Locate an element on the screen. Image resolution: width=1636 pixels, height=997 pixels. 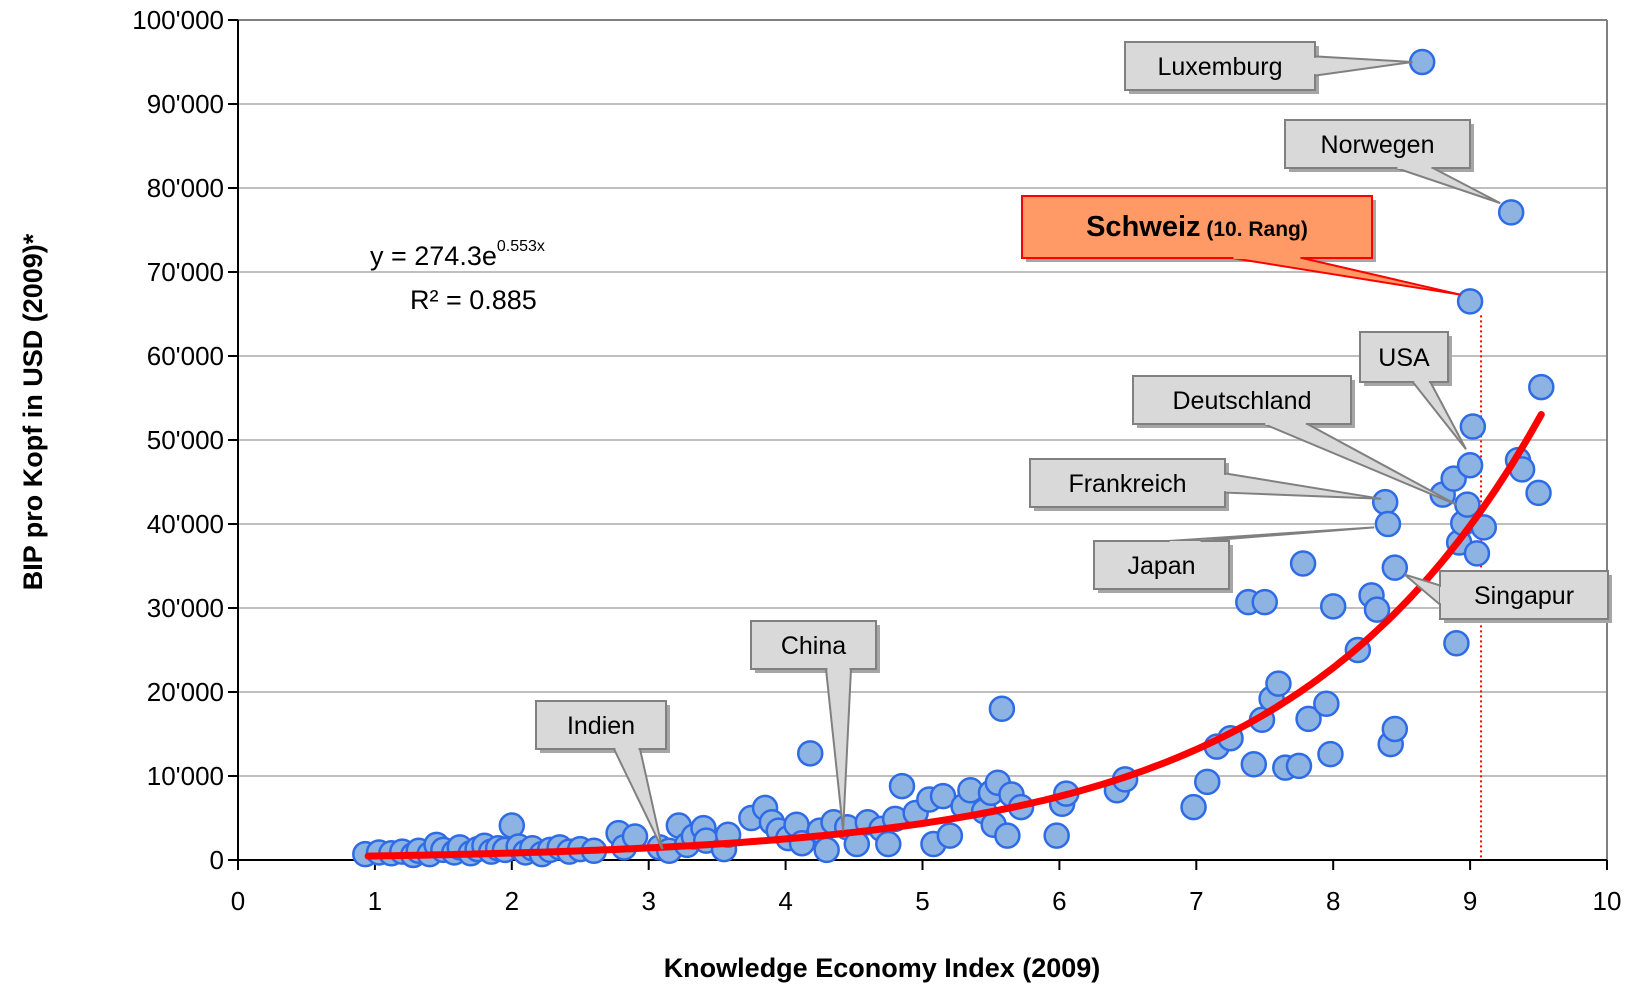
callout-label-japan: Japan is located at coordinates (1161, 566).